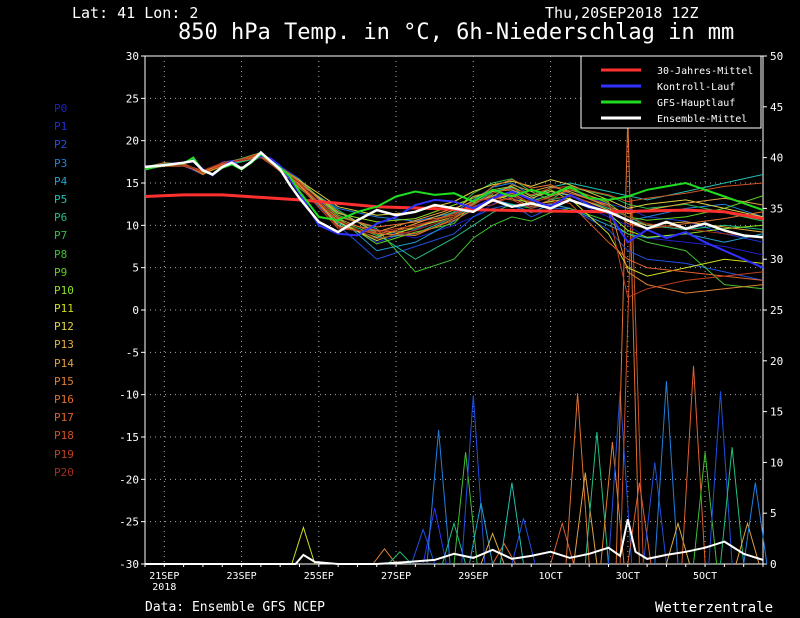 The height and width of the screenshot is (618, 800). I want to click on series-line, so click(454, 194).